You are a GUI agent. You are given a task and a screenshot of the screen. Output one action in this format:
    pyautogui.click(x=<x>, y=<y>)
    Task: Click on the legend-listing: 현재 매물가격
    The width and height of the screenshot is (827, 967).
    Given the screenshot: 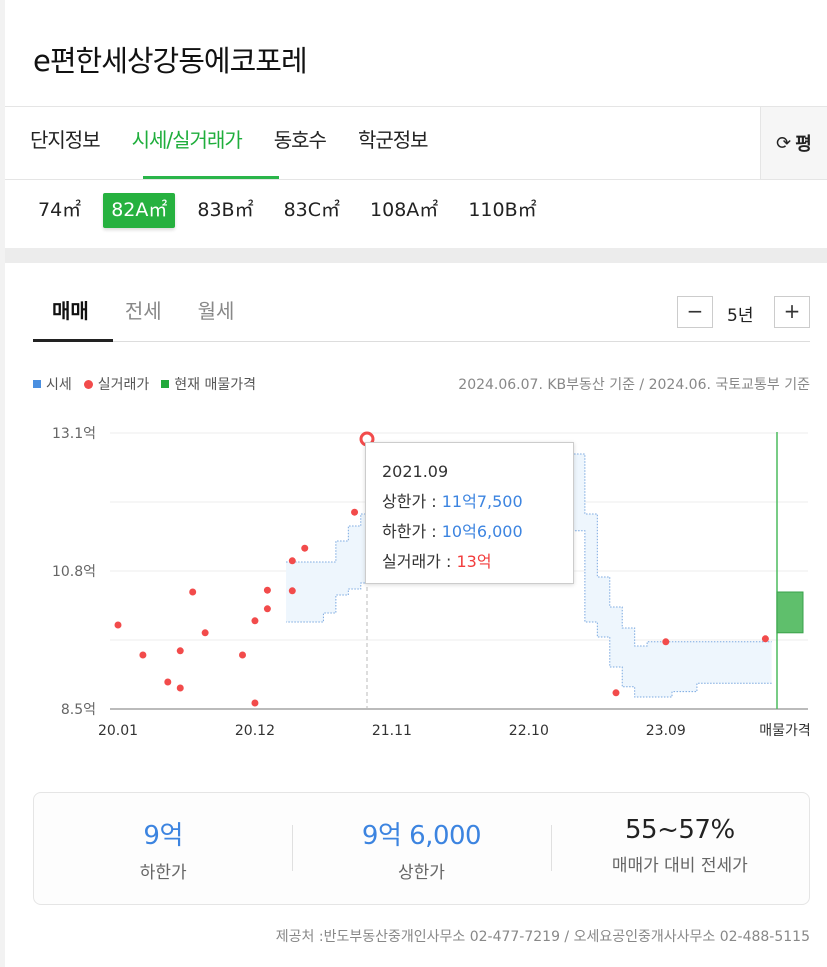 What is the action you would take?
    pyautogui.click(x=208, y=384)
    